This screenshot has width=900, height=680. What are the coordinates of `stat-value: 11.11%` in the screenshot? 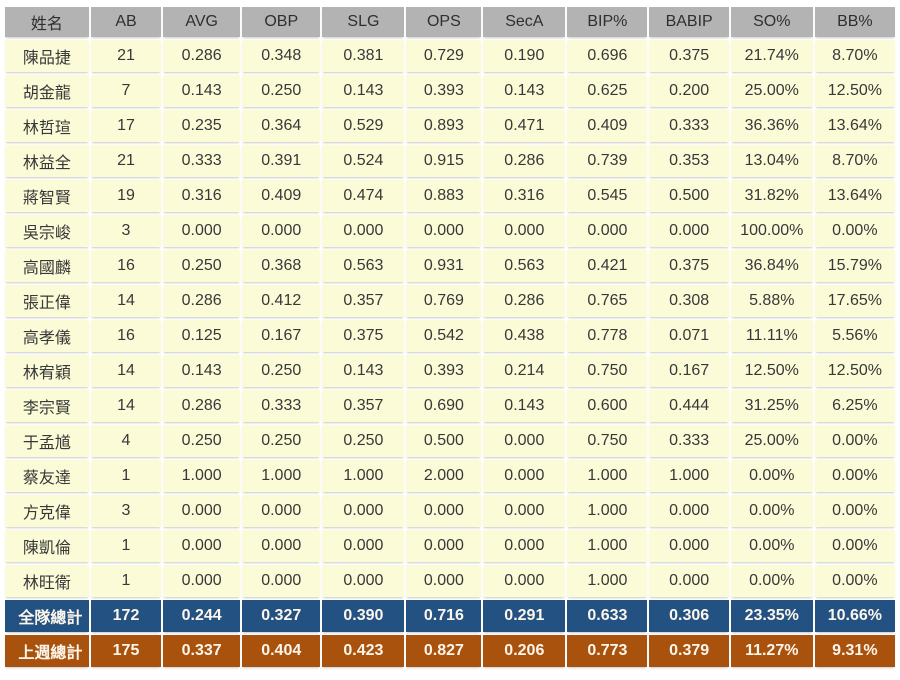 It's located at (771, 336).